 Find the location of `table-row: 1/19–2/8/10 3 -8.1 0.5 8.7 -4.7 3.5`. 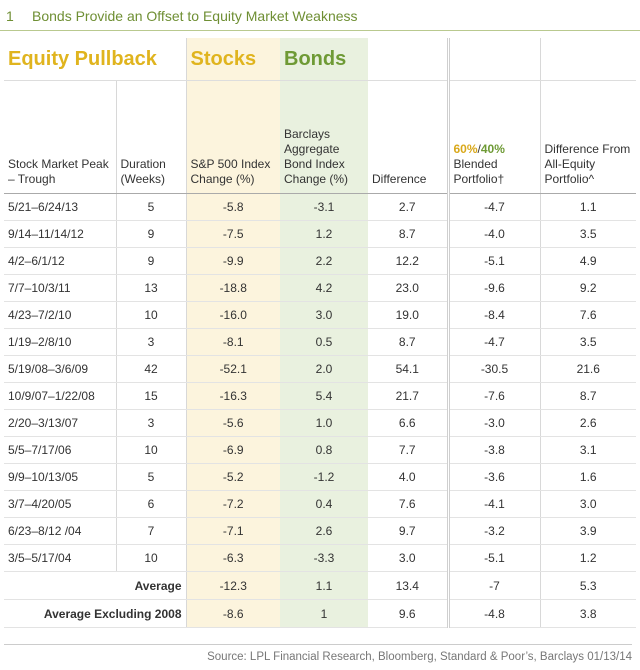

table-row: 1/19–2/8/10 3 -8.1 0.5 8.7 -4.7 3.5 is located at coordinates (320, 342).